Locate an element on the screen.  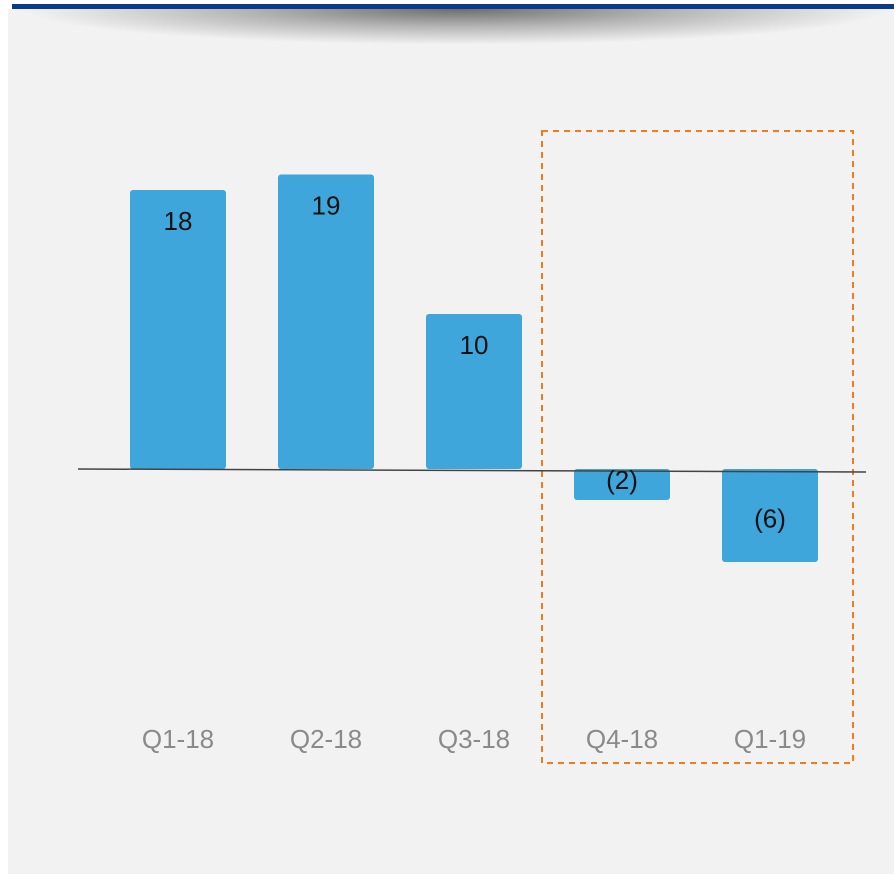
data-label-q1-18: 18 is located at coordinates (178, 221).